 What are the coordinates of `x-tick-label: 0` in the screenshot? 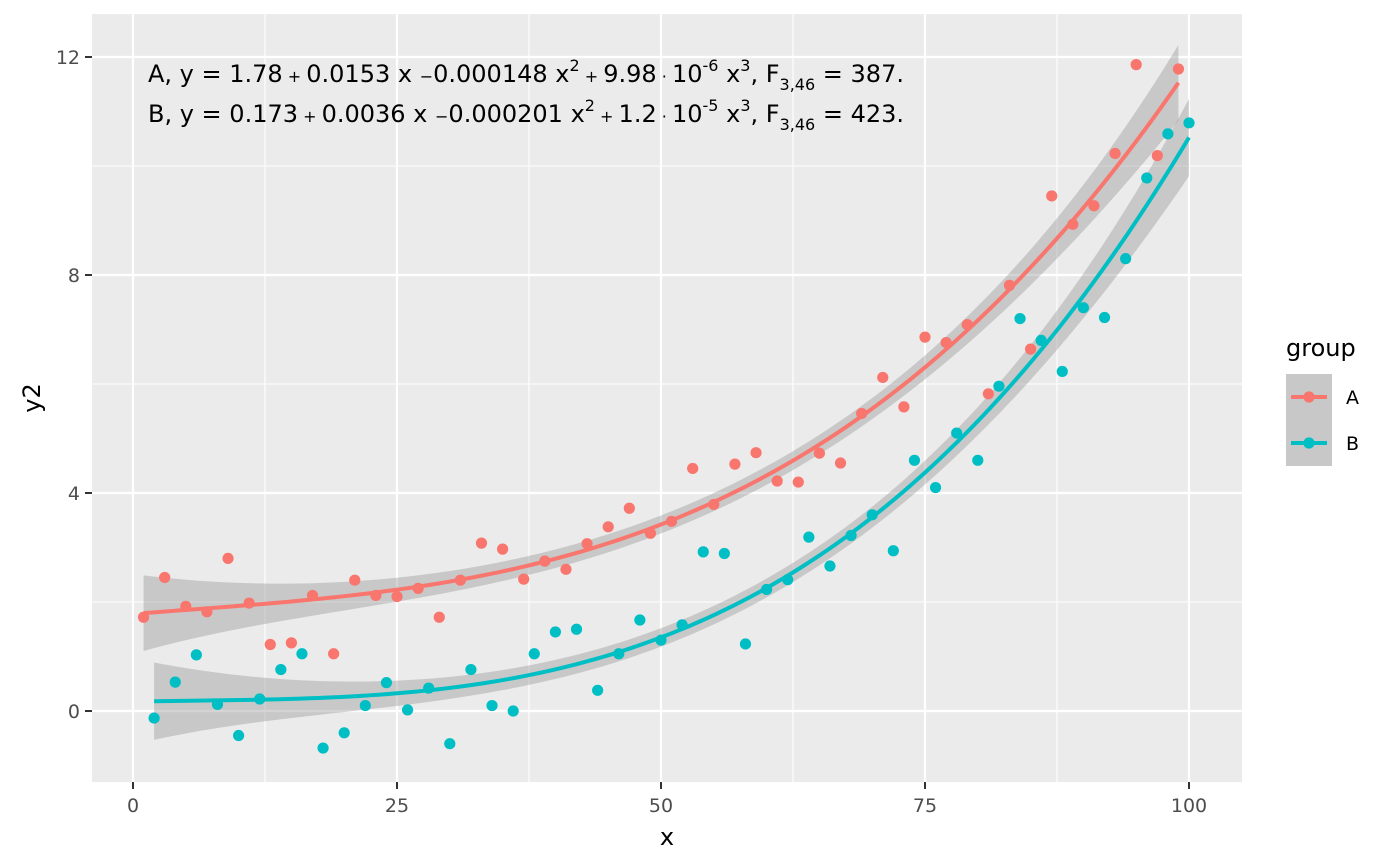 It's located at (133, 806).